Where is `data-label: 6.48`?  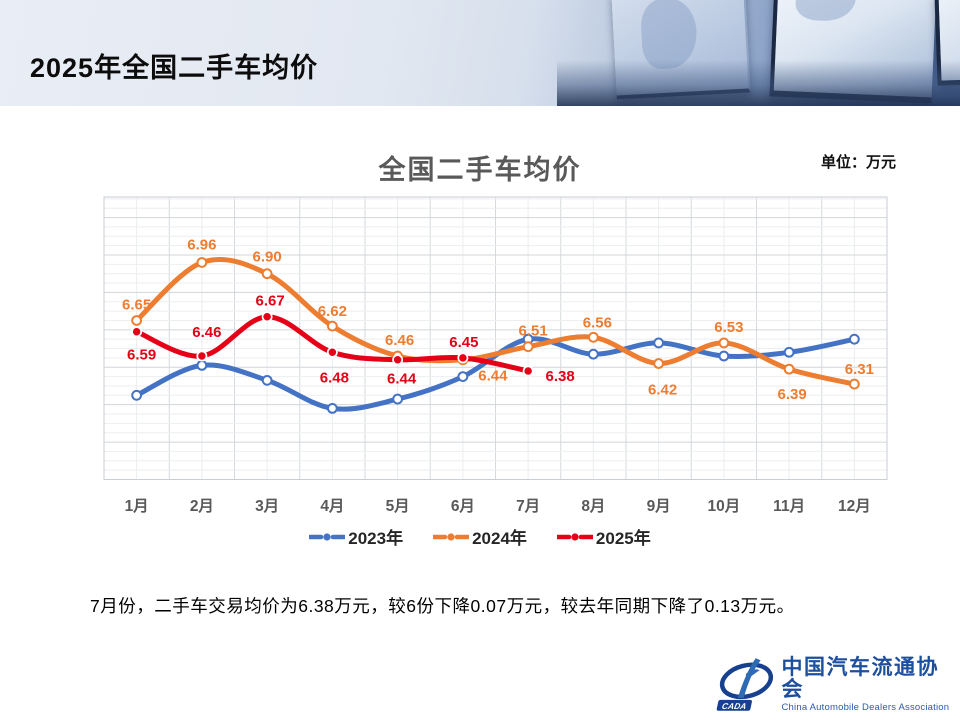 data-label: 6.48 is located at coordinates (334, 377).